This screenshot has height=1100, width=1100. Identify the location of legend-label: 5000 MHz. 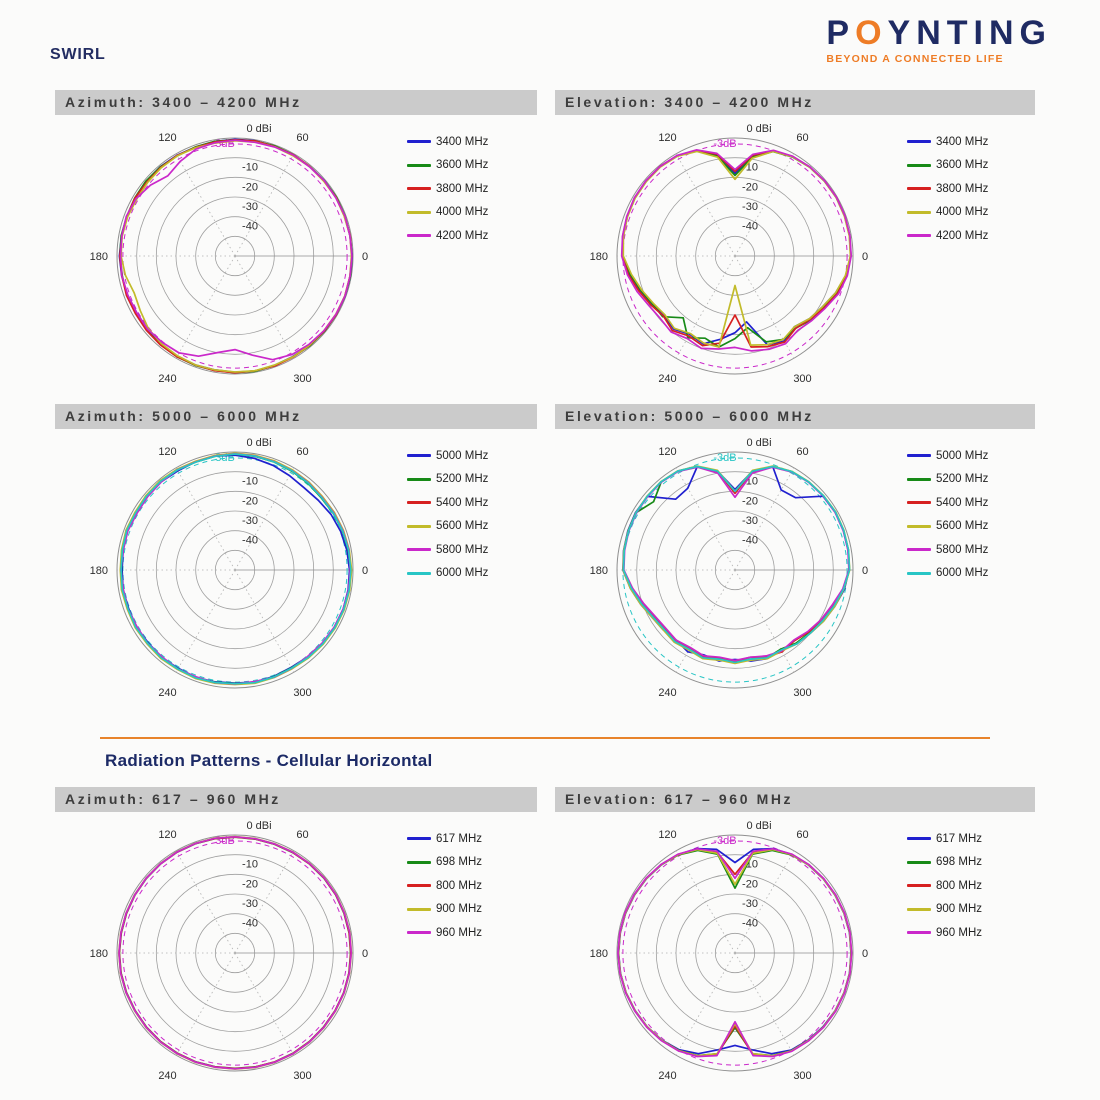
(962, 455).